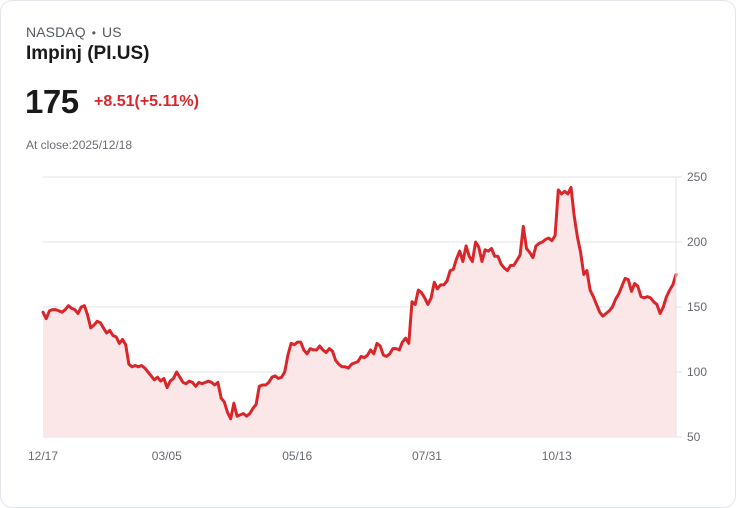 The width and height of the screenshot is (736, 508). Describe the element at coordinates (112, 32) in the screenshot. I see `market-name: US` at that location.